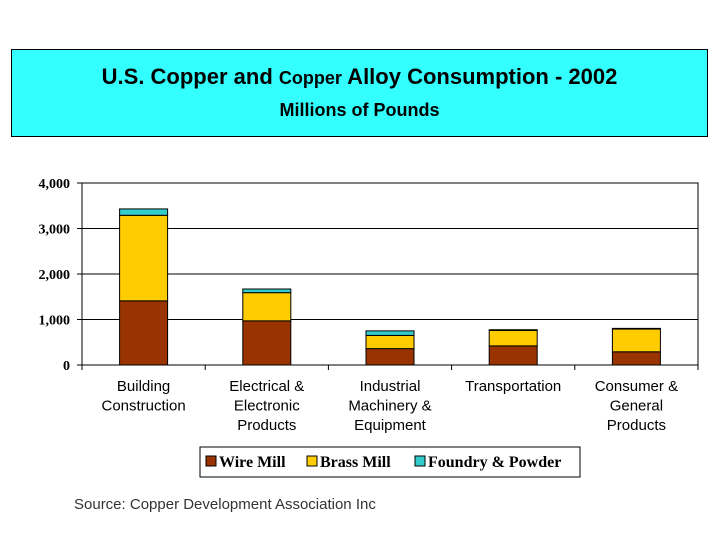 The image size is (720, 540). What do you see at coordinates (252, 462) in the screenshot?
I see `legend-label: Wire Mill` at bounding box center [252, 462].